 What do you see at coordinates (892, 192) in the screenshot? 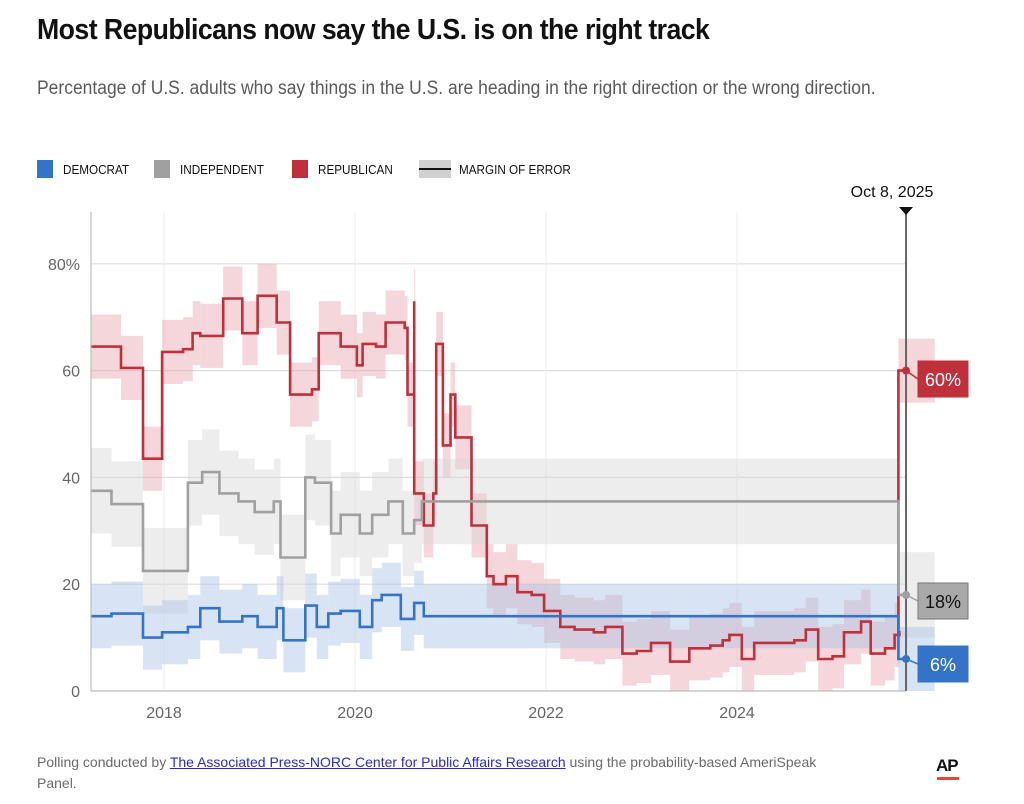
I see `date-marker-label: Oct 8, 2025` at bounding box center [892, 192].